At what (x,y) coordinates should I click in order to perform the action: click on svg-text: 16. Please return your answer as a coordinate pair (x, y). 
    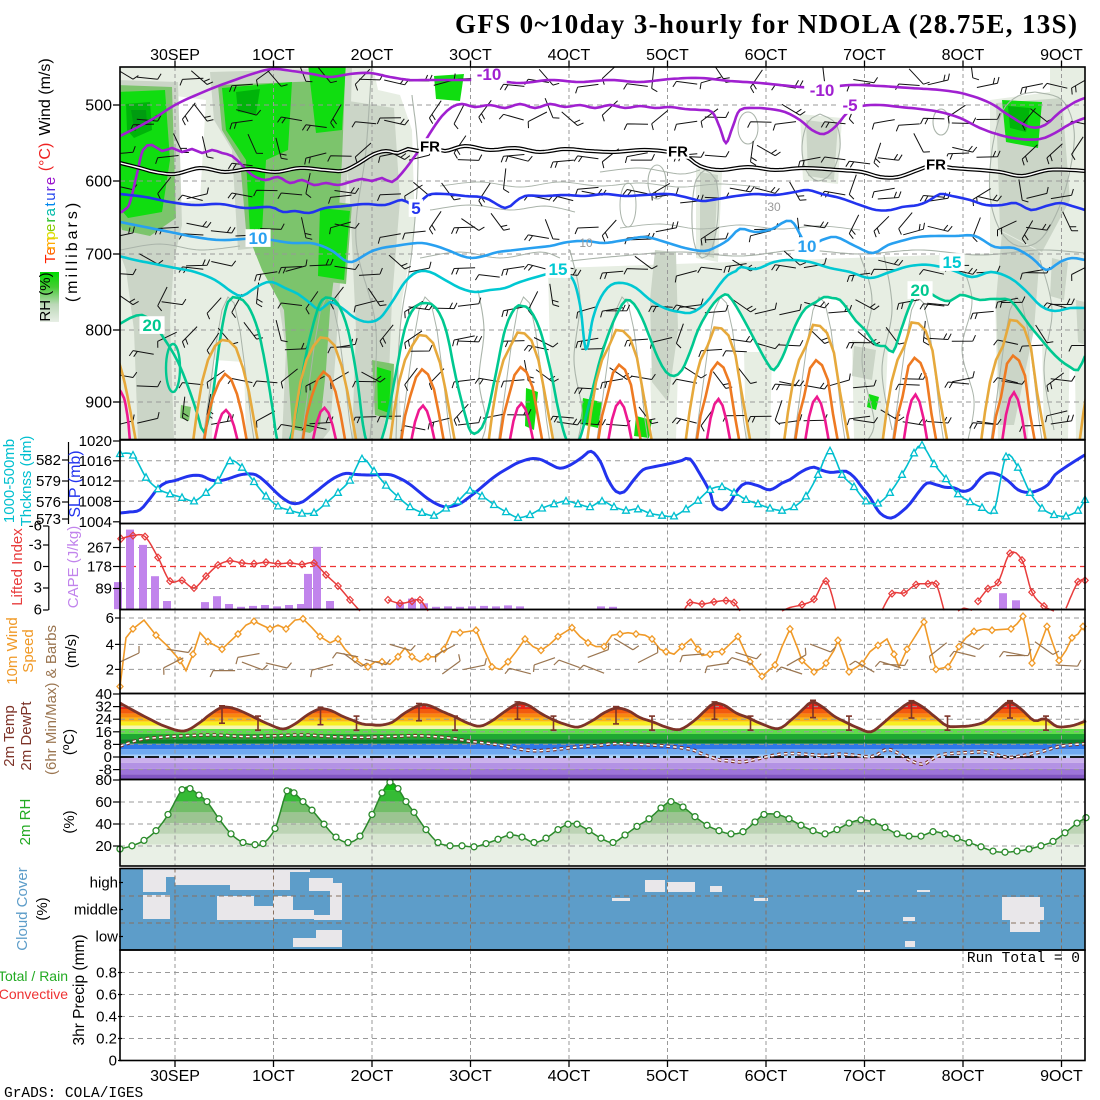
    Looking at the image, I should click on (103, 732).